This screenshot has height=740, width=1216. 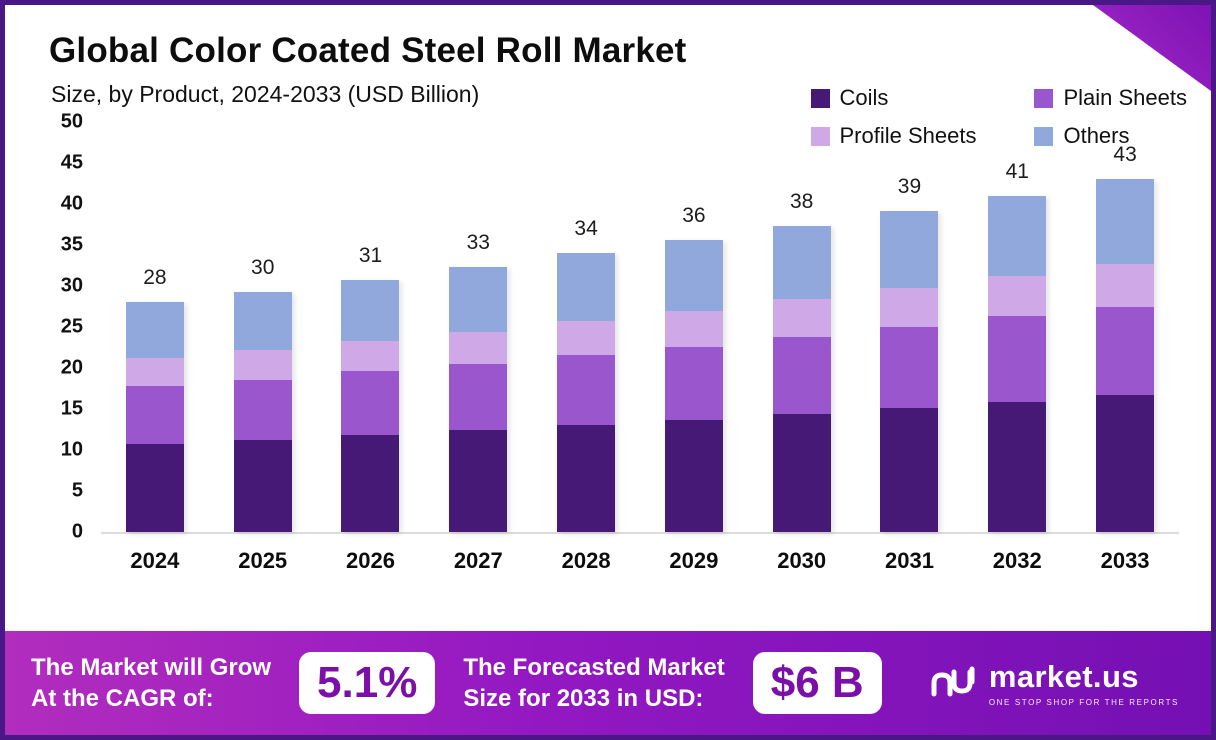 I want to click on bar-total-label: 31, so click(x=370, y=256).